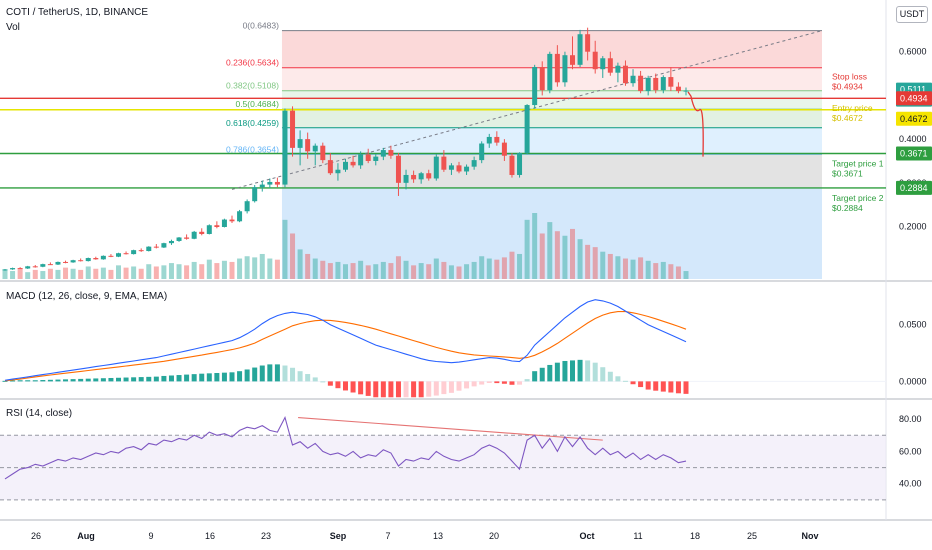 The width and height of the screenshot is (932, 550). What do you see at coordinates (338, 536) in the screenshot?
I see `x-axis-label: Sep` at bounding box center [338, 536].